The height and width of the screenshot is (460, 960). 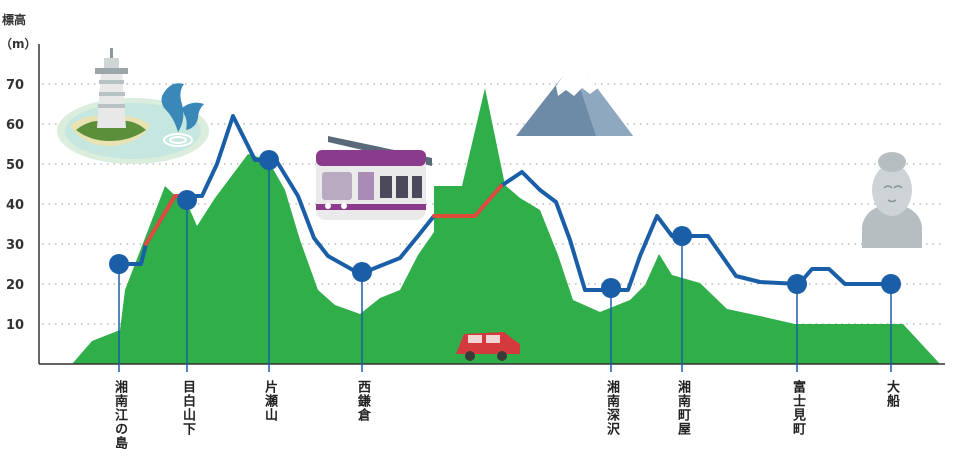 I want to click on y-tick-label: 30, so click(x=15, y=245).